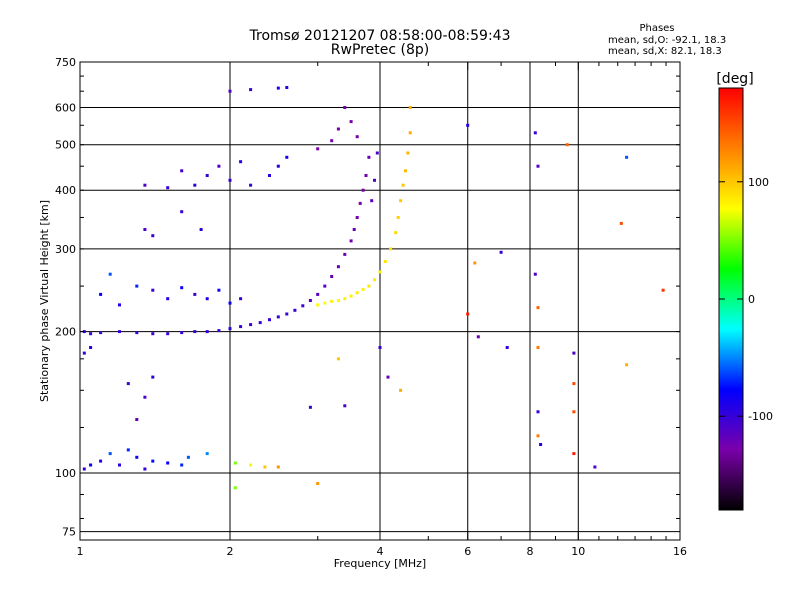  Describe the element at coordinates (760, 416) in the screenshot. I see `colorbar-tick-label: -100` at that location.